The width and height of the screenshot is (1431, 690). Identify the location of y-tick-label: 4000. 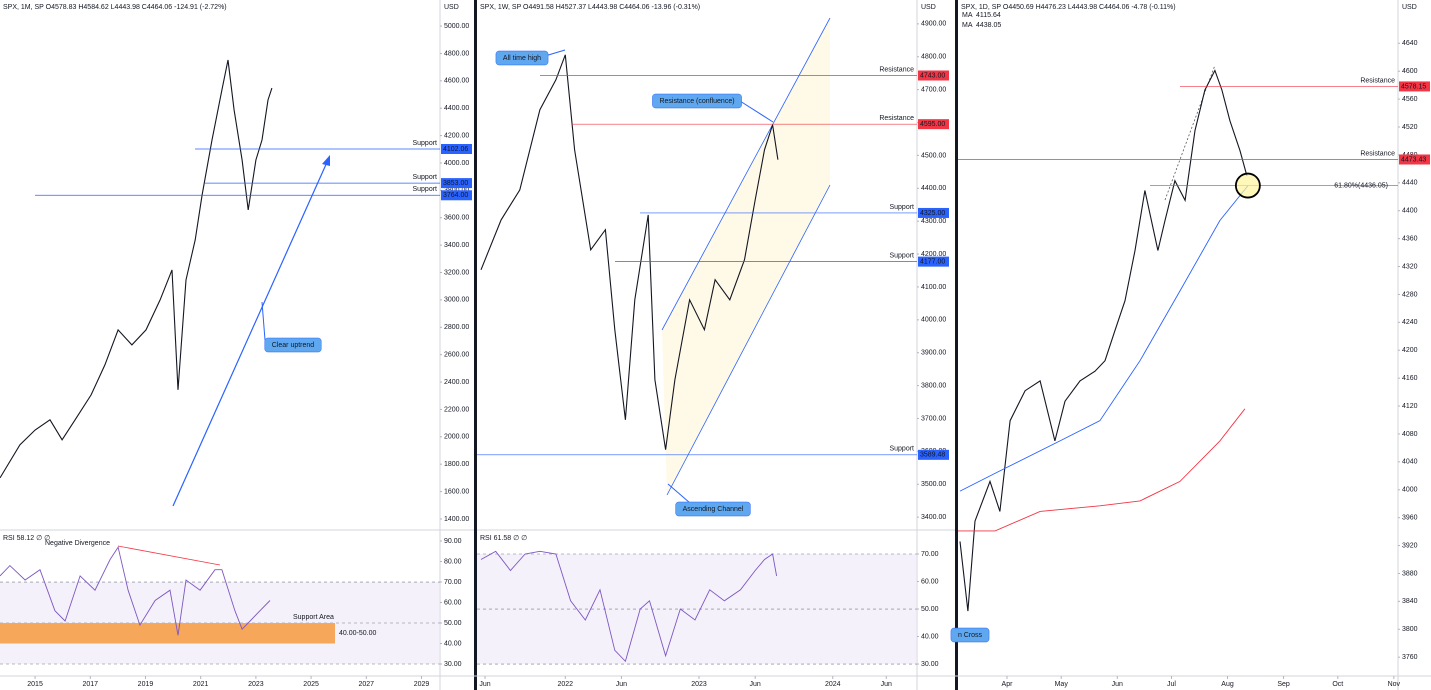
(1410, 490).